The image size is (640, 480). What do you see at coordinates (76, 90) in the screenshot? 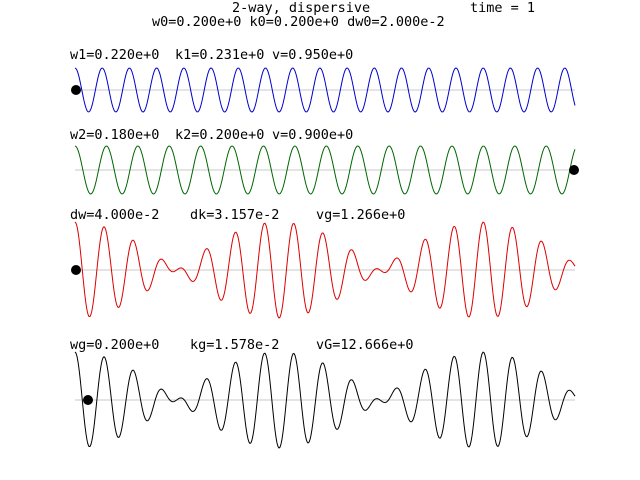
I see `panel1-marker` at bounding box center [76, 90].